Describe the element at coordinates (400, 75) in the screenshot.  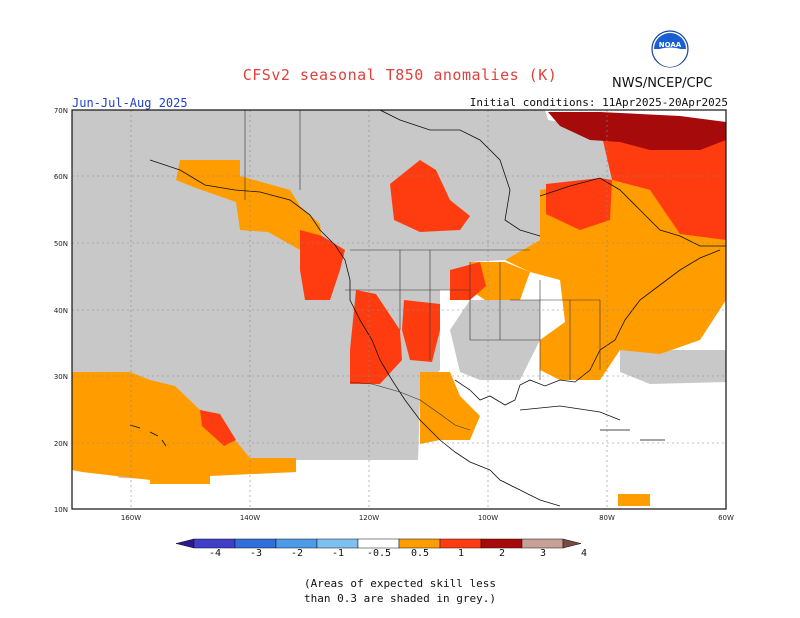
I see `map-title: CFSv2 seasonal T850 anomalies (K)` at that location.